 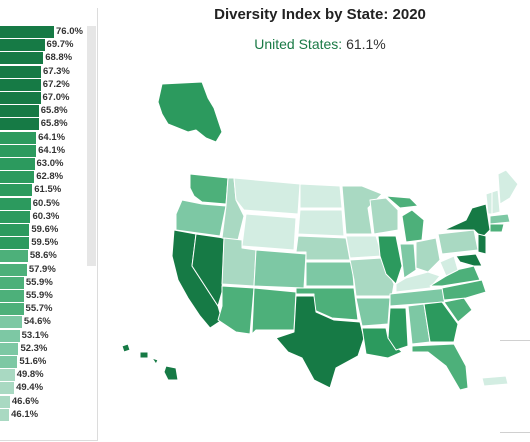 What do you see at coordinates (458, 242) in the screenshot?
I see `state-pennsylvania` at bounding box center [458, 242].